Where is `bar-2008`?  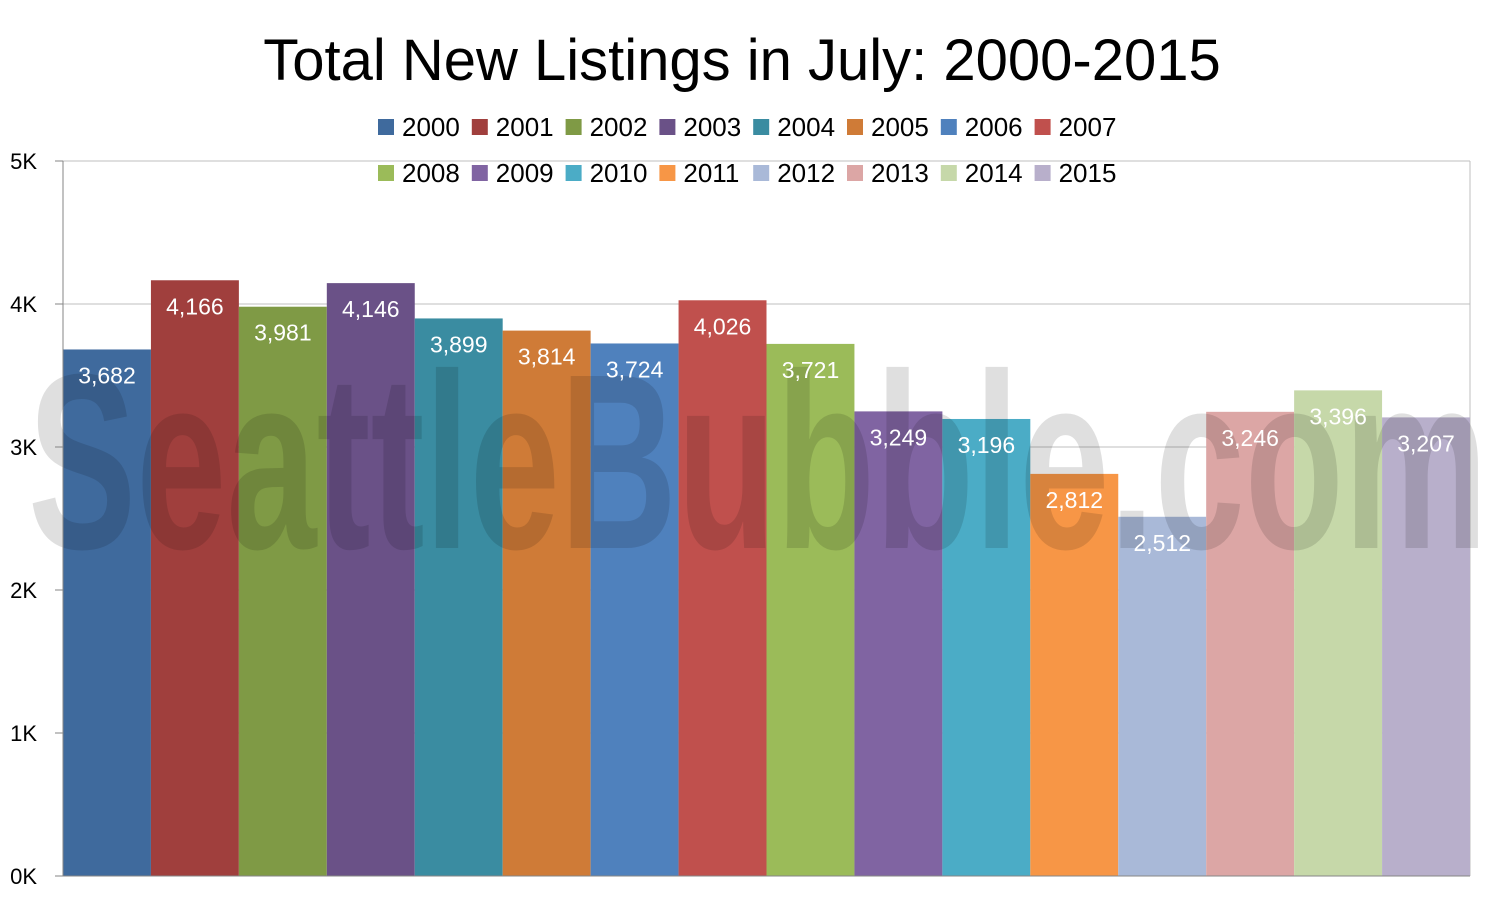 bar-2008 is located at coordinates (810, 610).